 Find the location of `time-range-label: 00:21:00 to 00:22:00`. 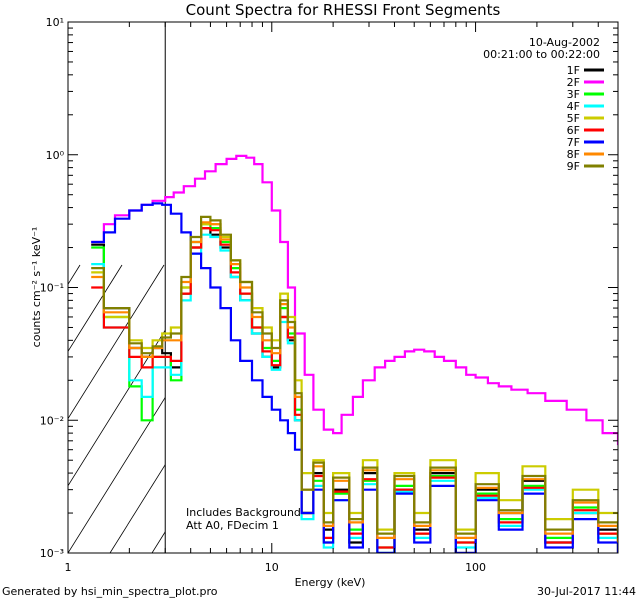

time-range-label: 00:21:00 to 00:22:00 is located at coordinates (541, 54).